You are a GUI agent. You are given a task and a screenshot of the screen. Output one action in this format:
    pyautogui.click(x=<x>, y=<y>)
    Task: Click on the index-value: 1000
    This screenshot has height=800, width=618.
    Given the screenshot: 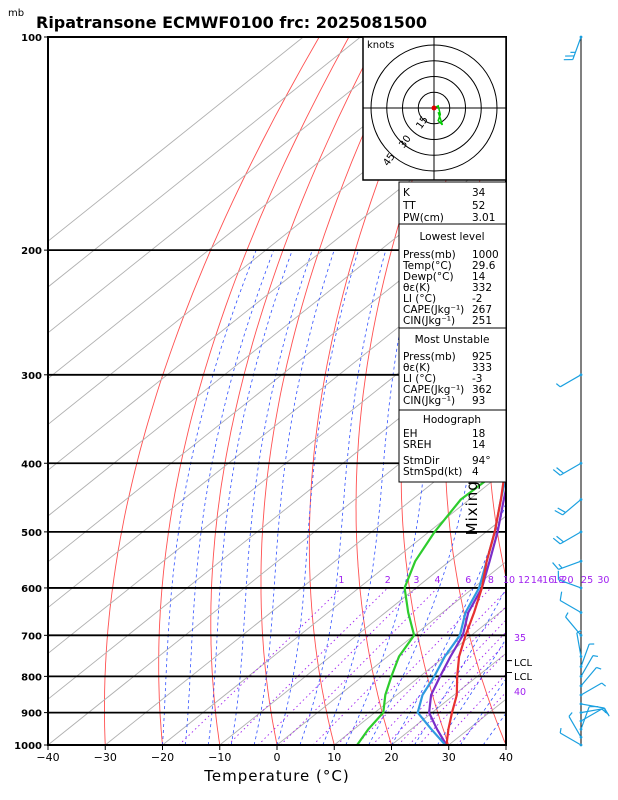 What is the action you would take?
    pyautogui.click(x=485, y=255)
    